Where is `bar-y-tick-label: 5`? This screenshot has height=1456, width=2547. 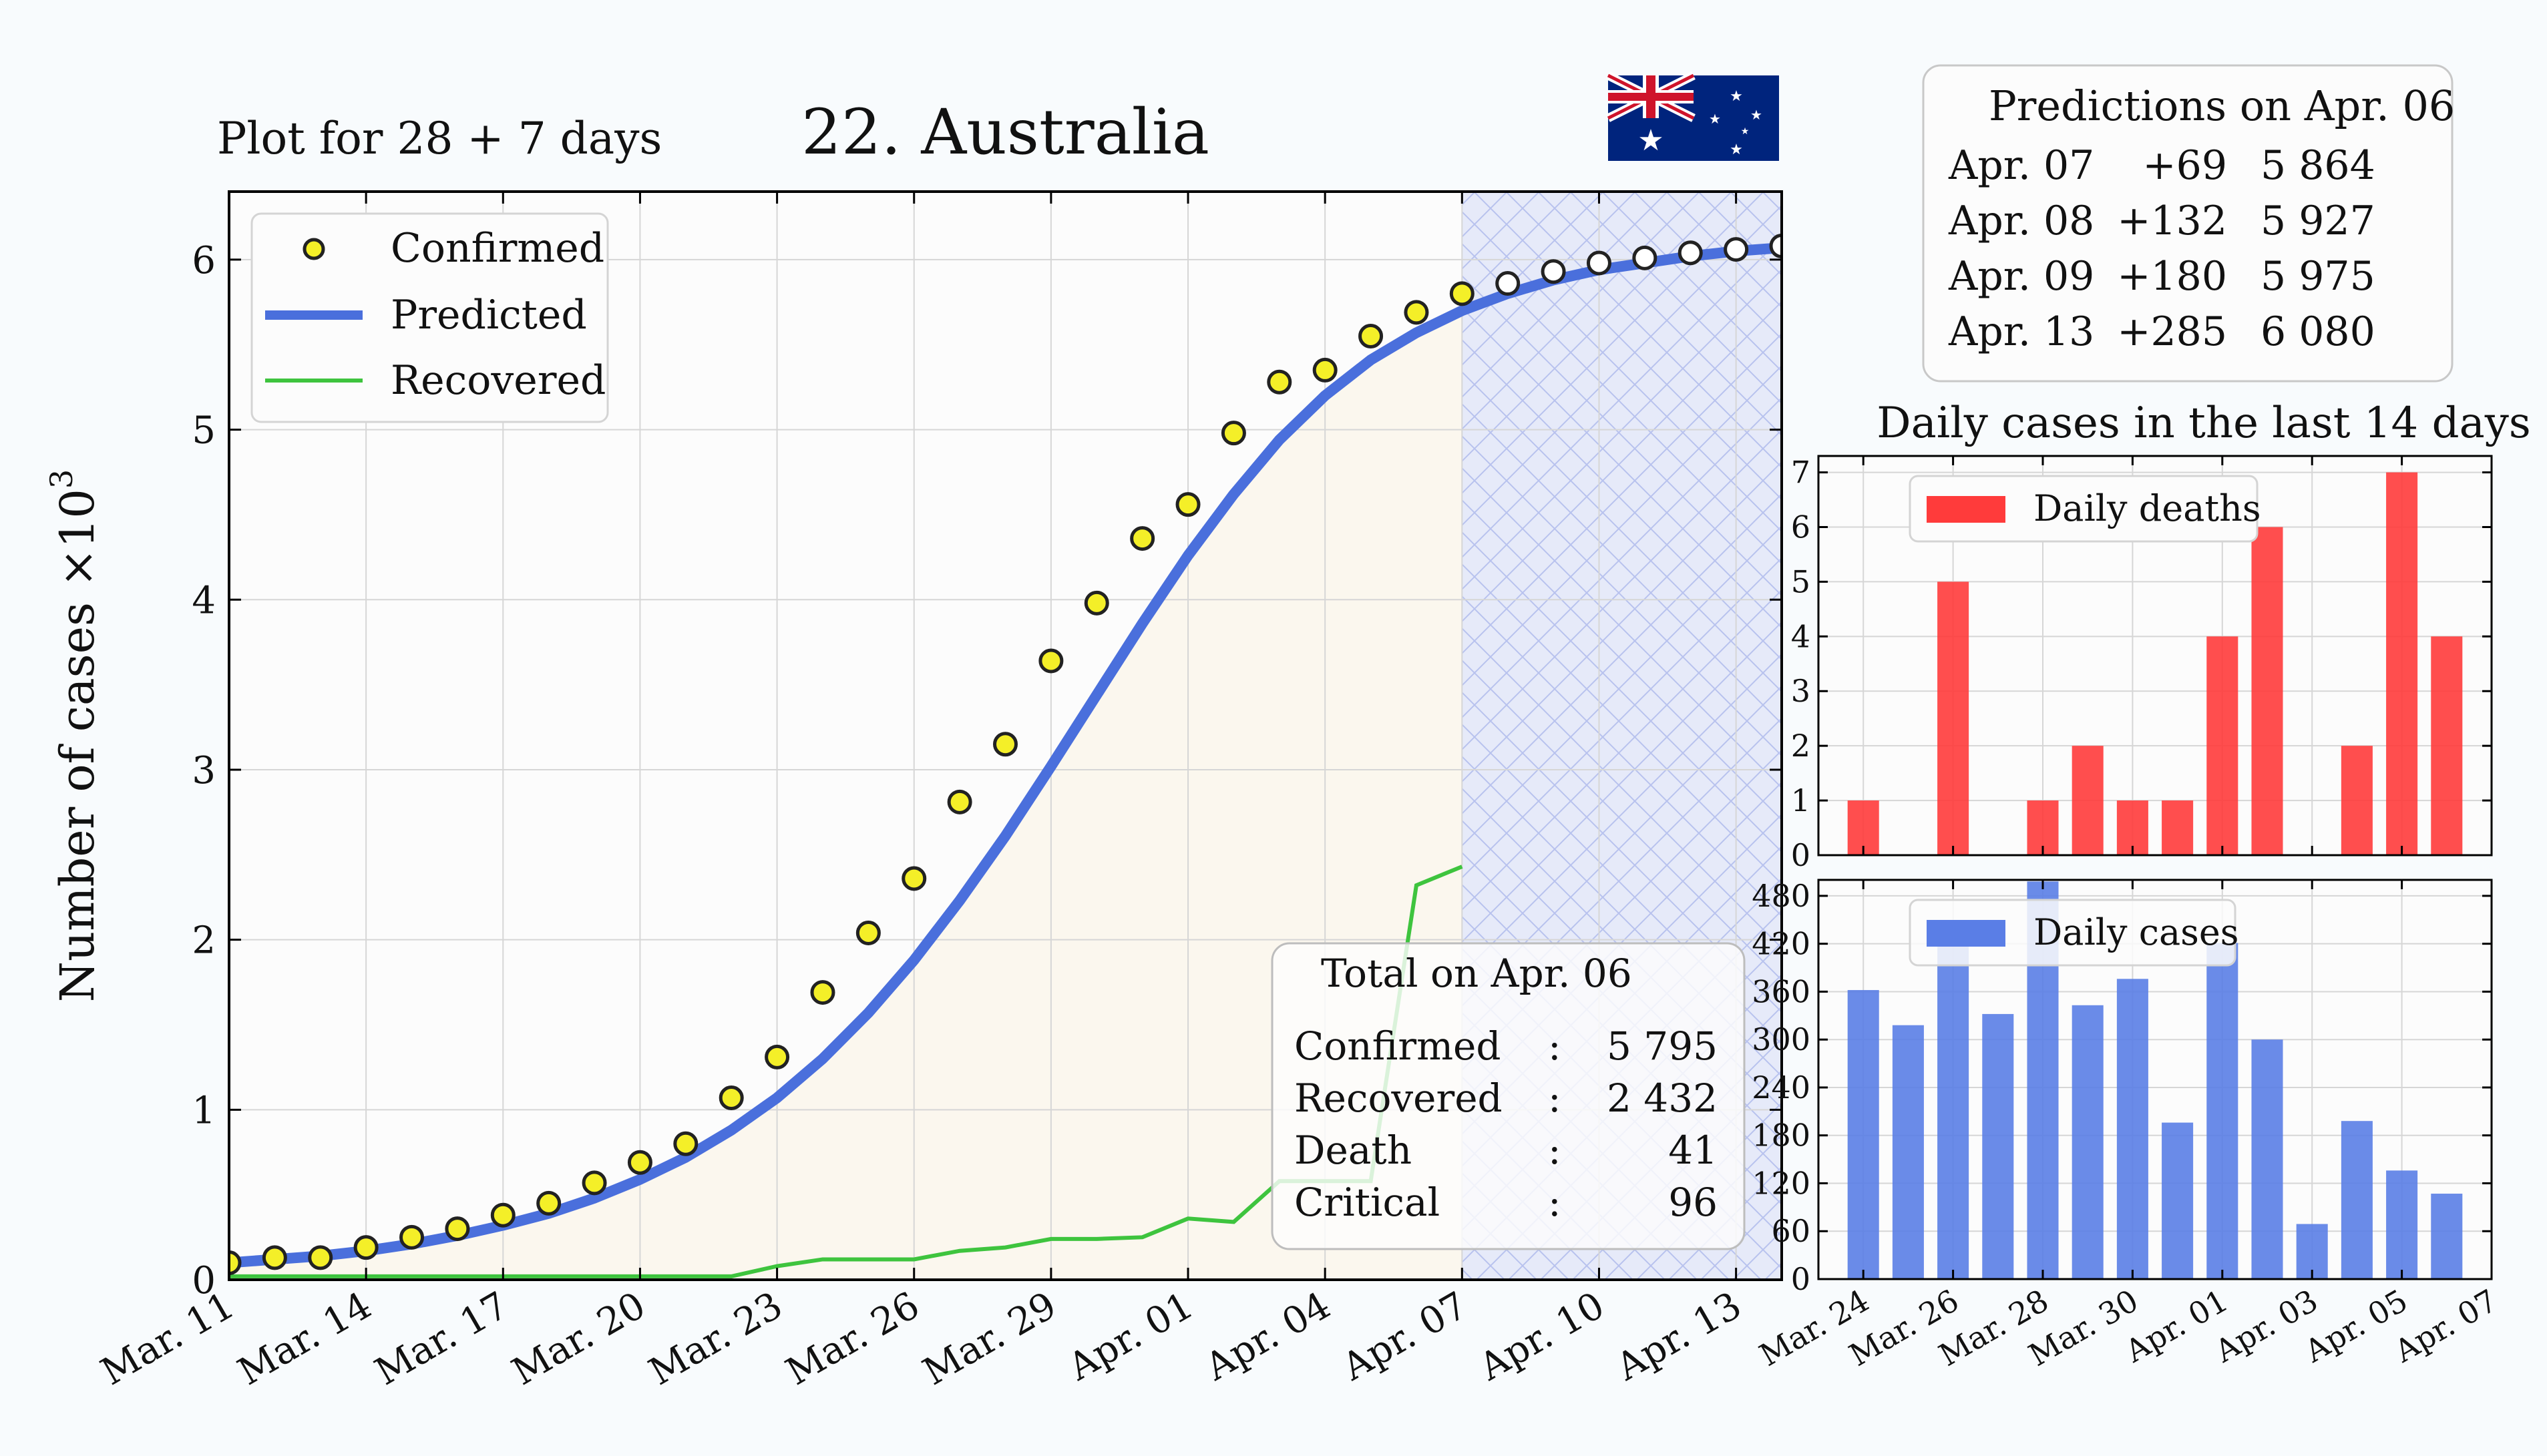 bar-y-tick-label: 5 is located at coordinates (1800, 581).